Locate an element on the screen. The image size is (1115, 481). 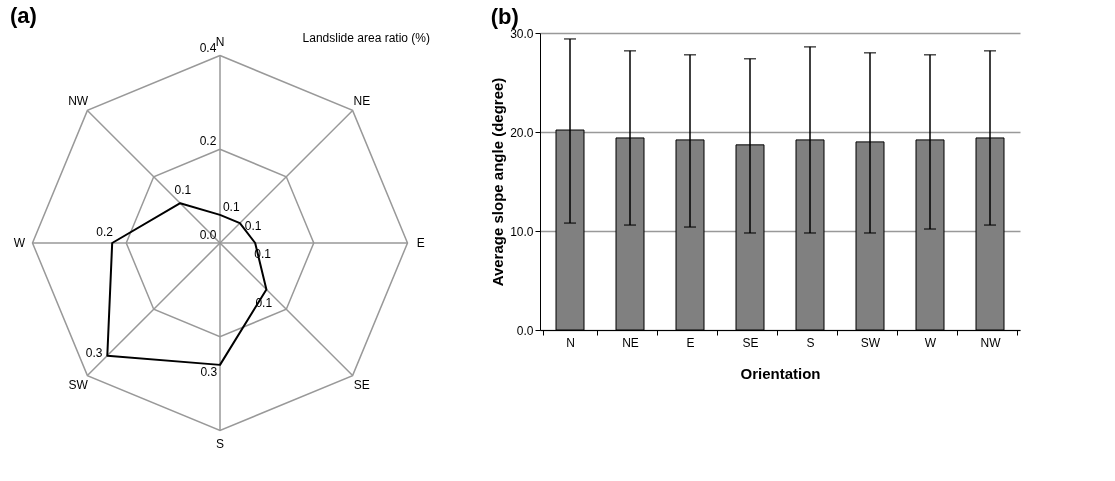
y-axis-title: Average slope angle (degree) is located at coordinates (498, 182).